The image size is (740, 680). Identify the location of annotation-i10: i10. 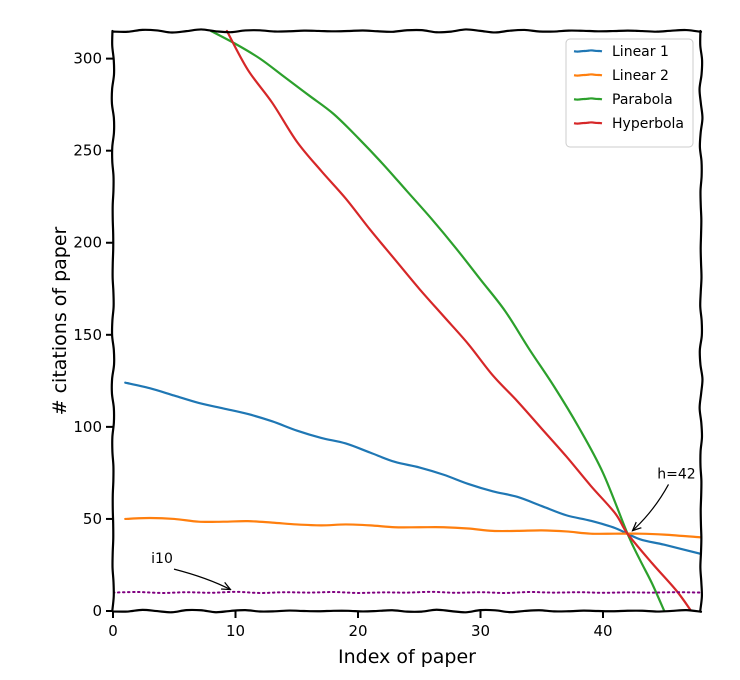
(190, 570).